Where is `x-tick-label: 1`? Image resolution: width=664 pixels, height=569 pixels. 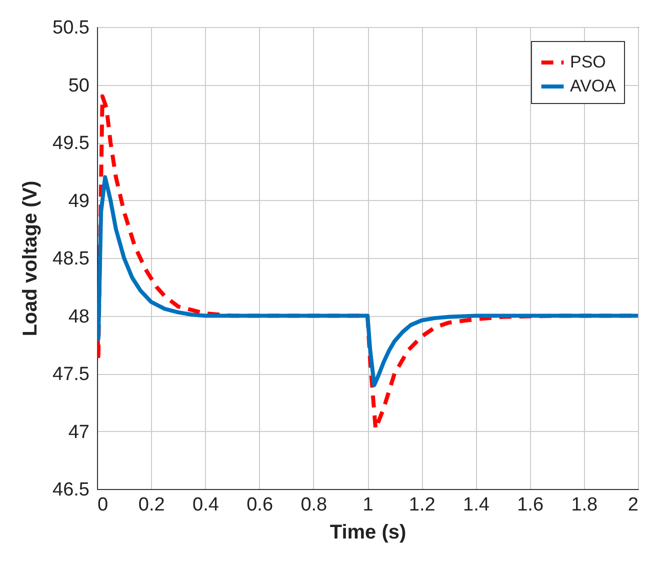 x-tick-label: 1 is located at coordinates (368, 505).